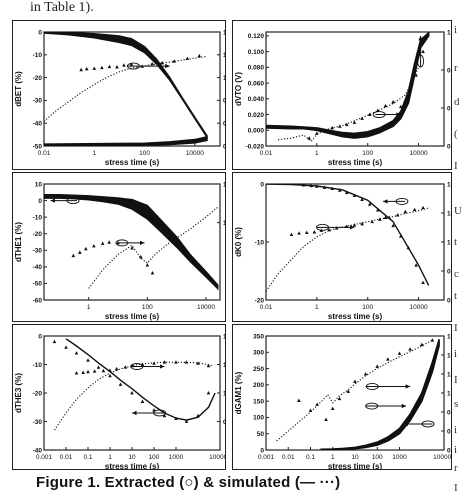 This screenshot has height=498, width=474. I want to click on y-axis-label: dK0 (%), so click(238, 242).